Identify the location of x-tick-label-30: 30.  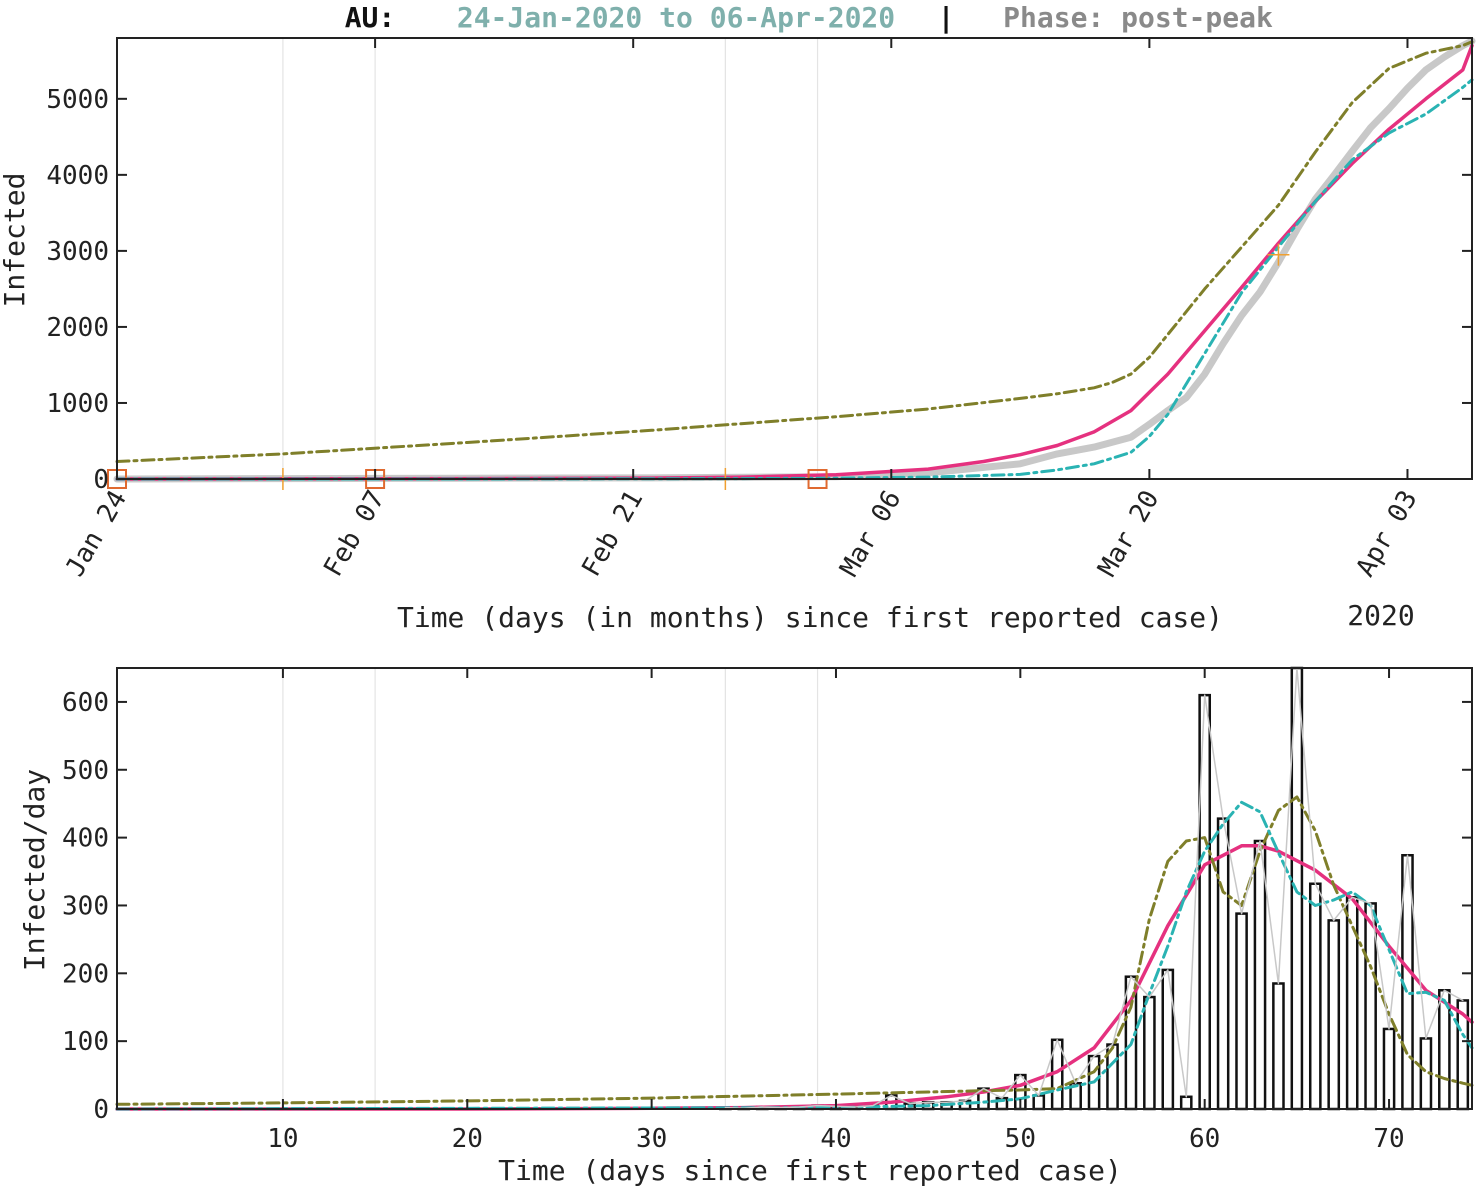
(651, 1139).